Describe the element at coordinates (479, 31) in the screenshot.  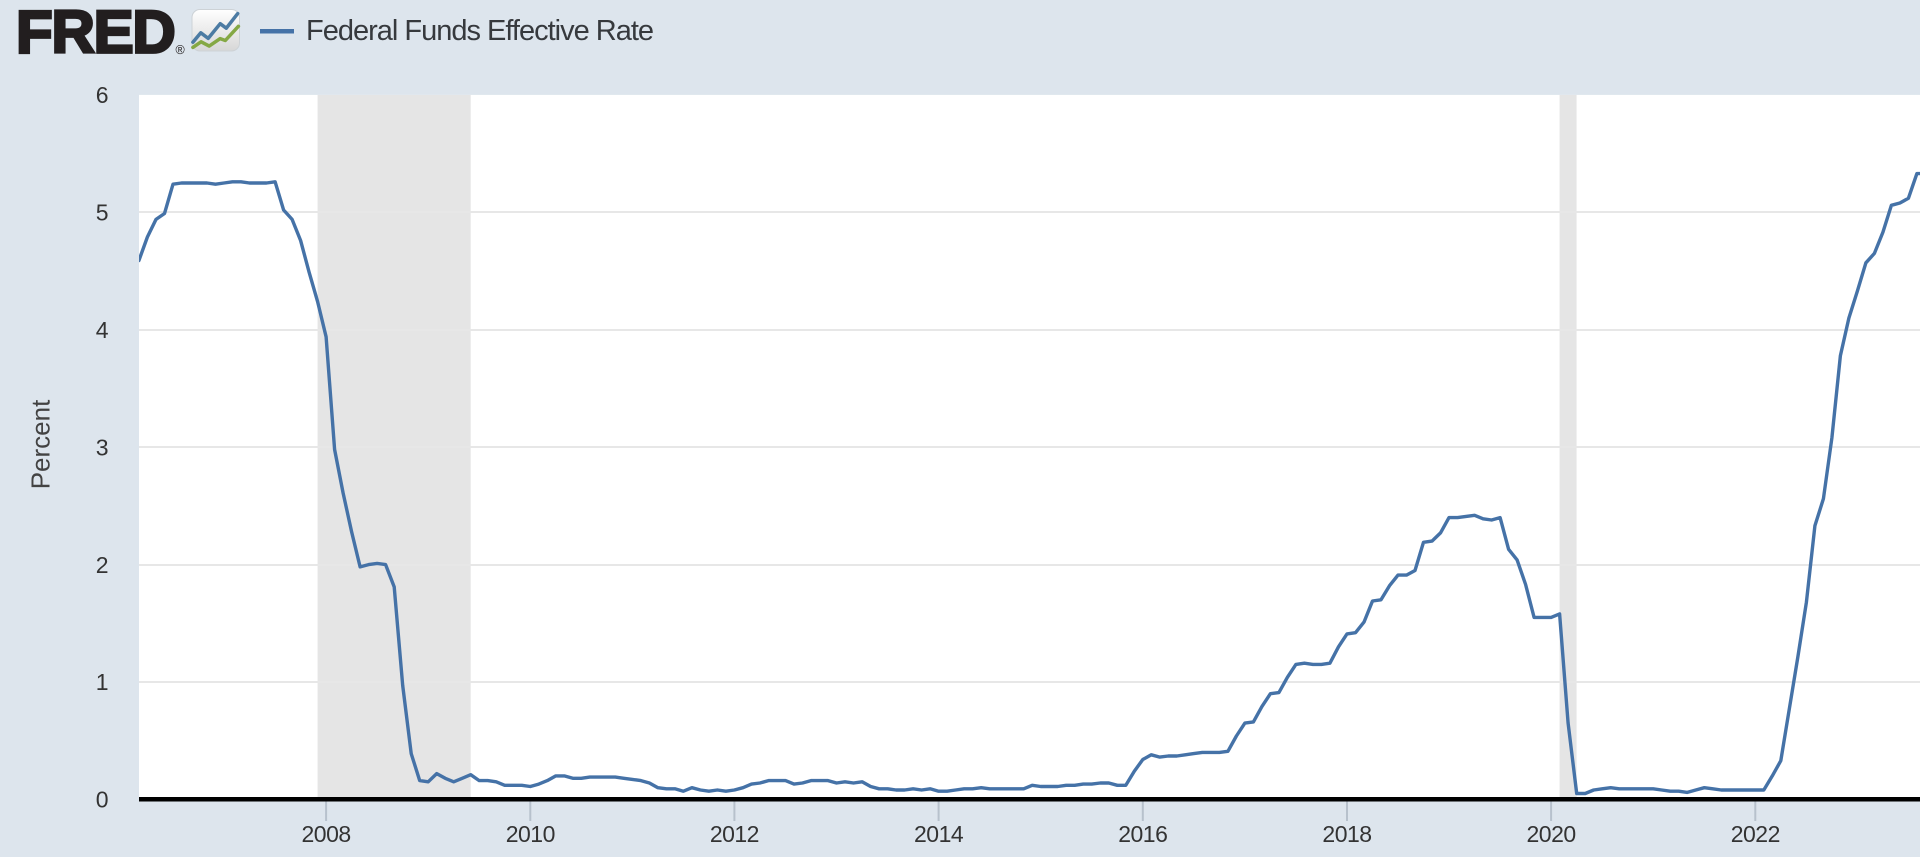
I see `svg-text: Federal Funds Effective Rate` at that location.